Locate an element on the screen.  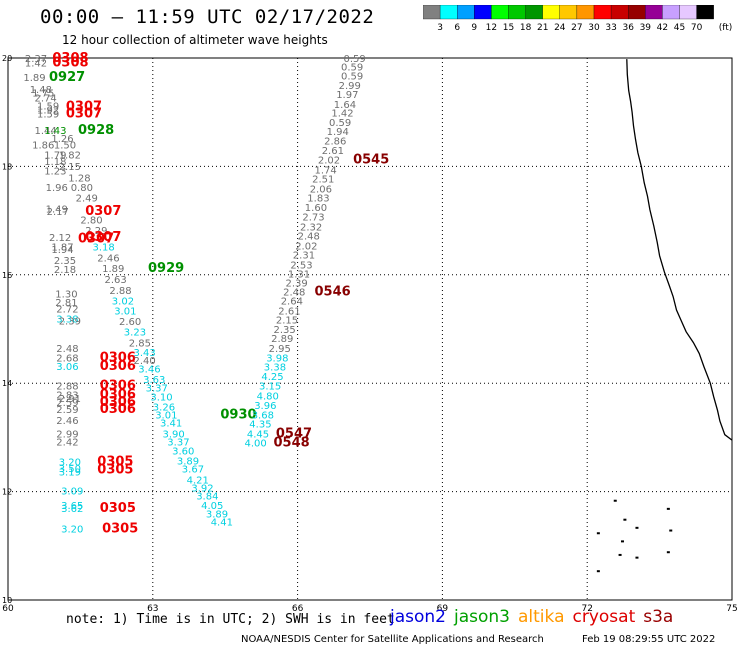
x-tick-label: 69 is located at coordinates (443, 609).